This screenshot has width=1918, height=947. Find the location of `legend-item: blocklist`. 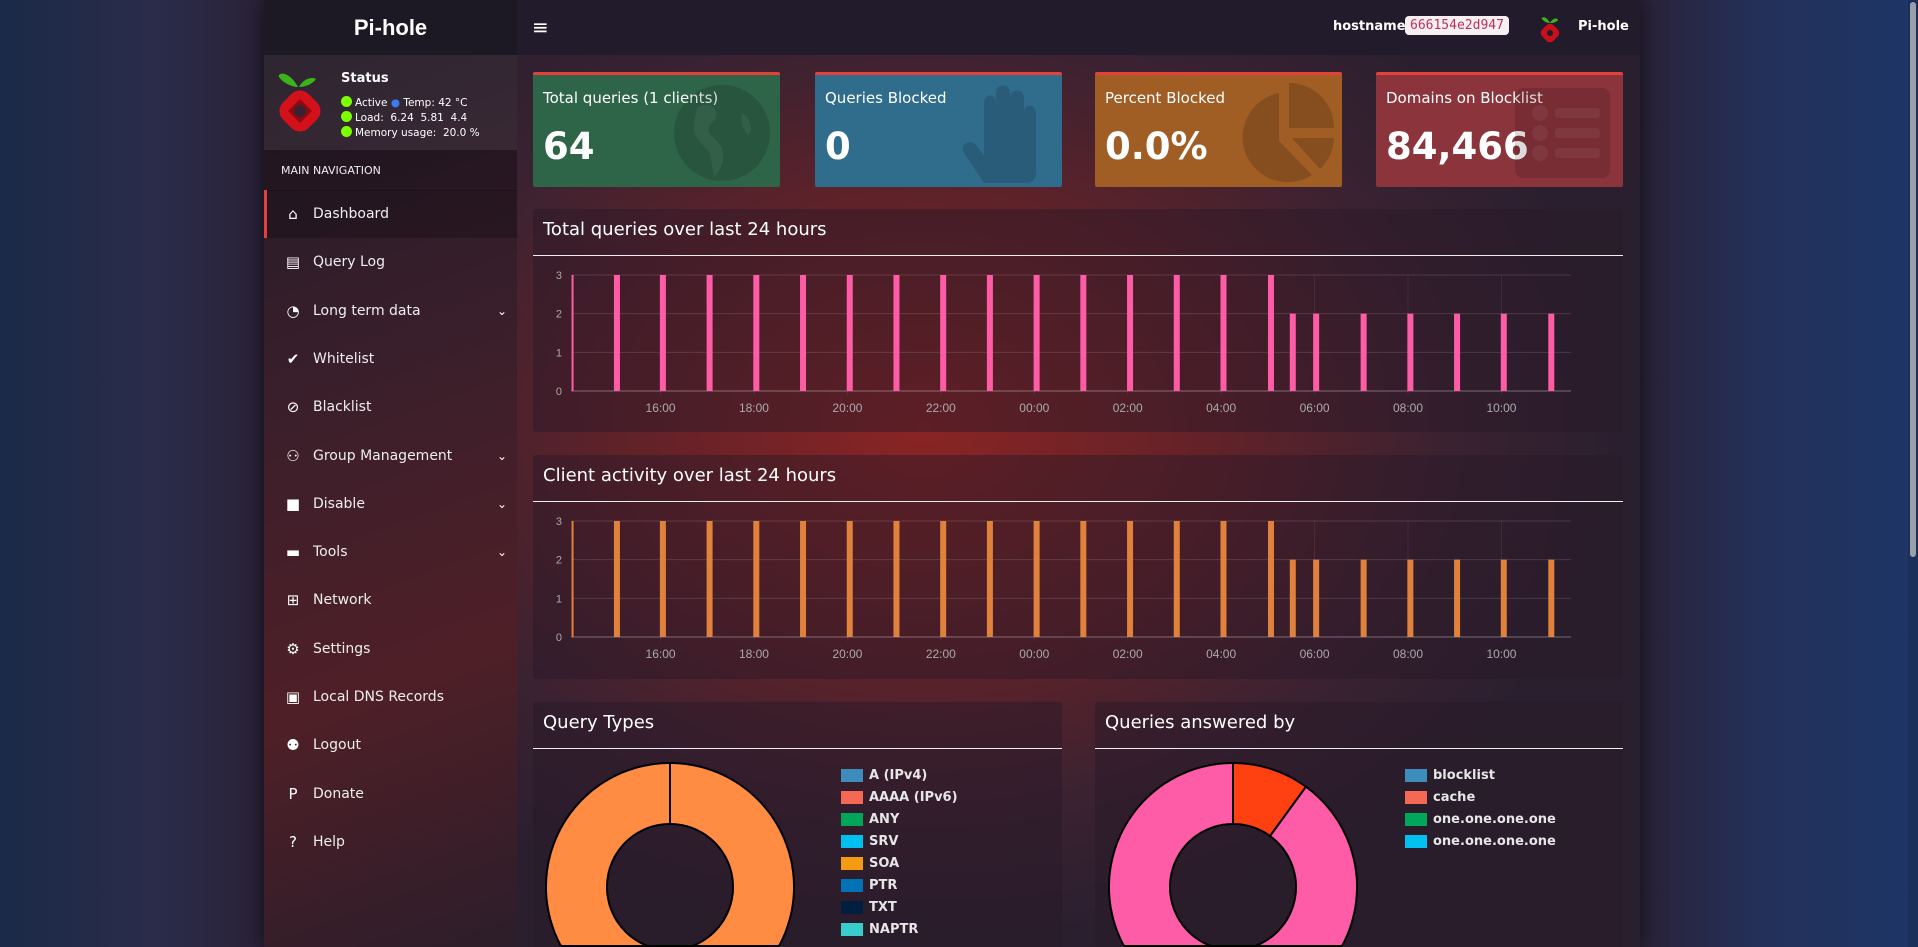

legend-item: blocklist is located at coordinates (1450, 775).